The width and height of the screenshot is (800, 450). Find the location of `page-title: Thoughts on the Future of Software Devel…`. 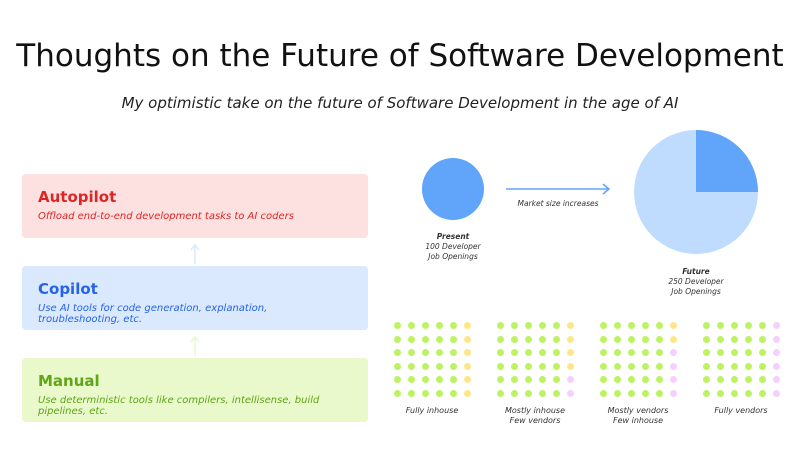

page-title: Thoughts on the Future of Software Devel… is located at coordinates (400, 56).